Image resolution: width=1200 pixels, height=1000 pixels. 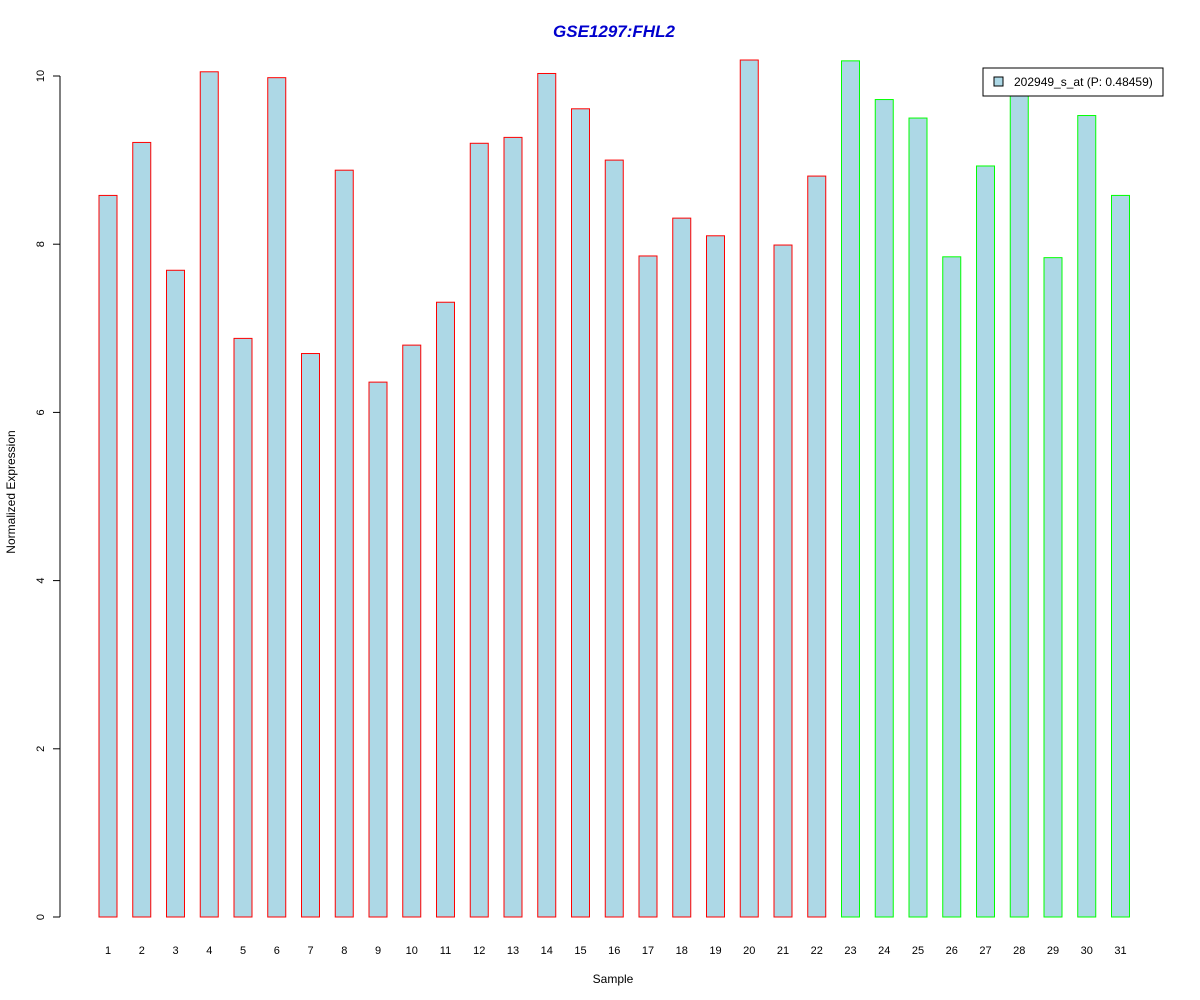 I want to click on x-tick-label: 6, so click(x=277, y=951).